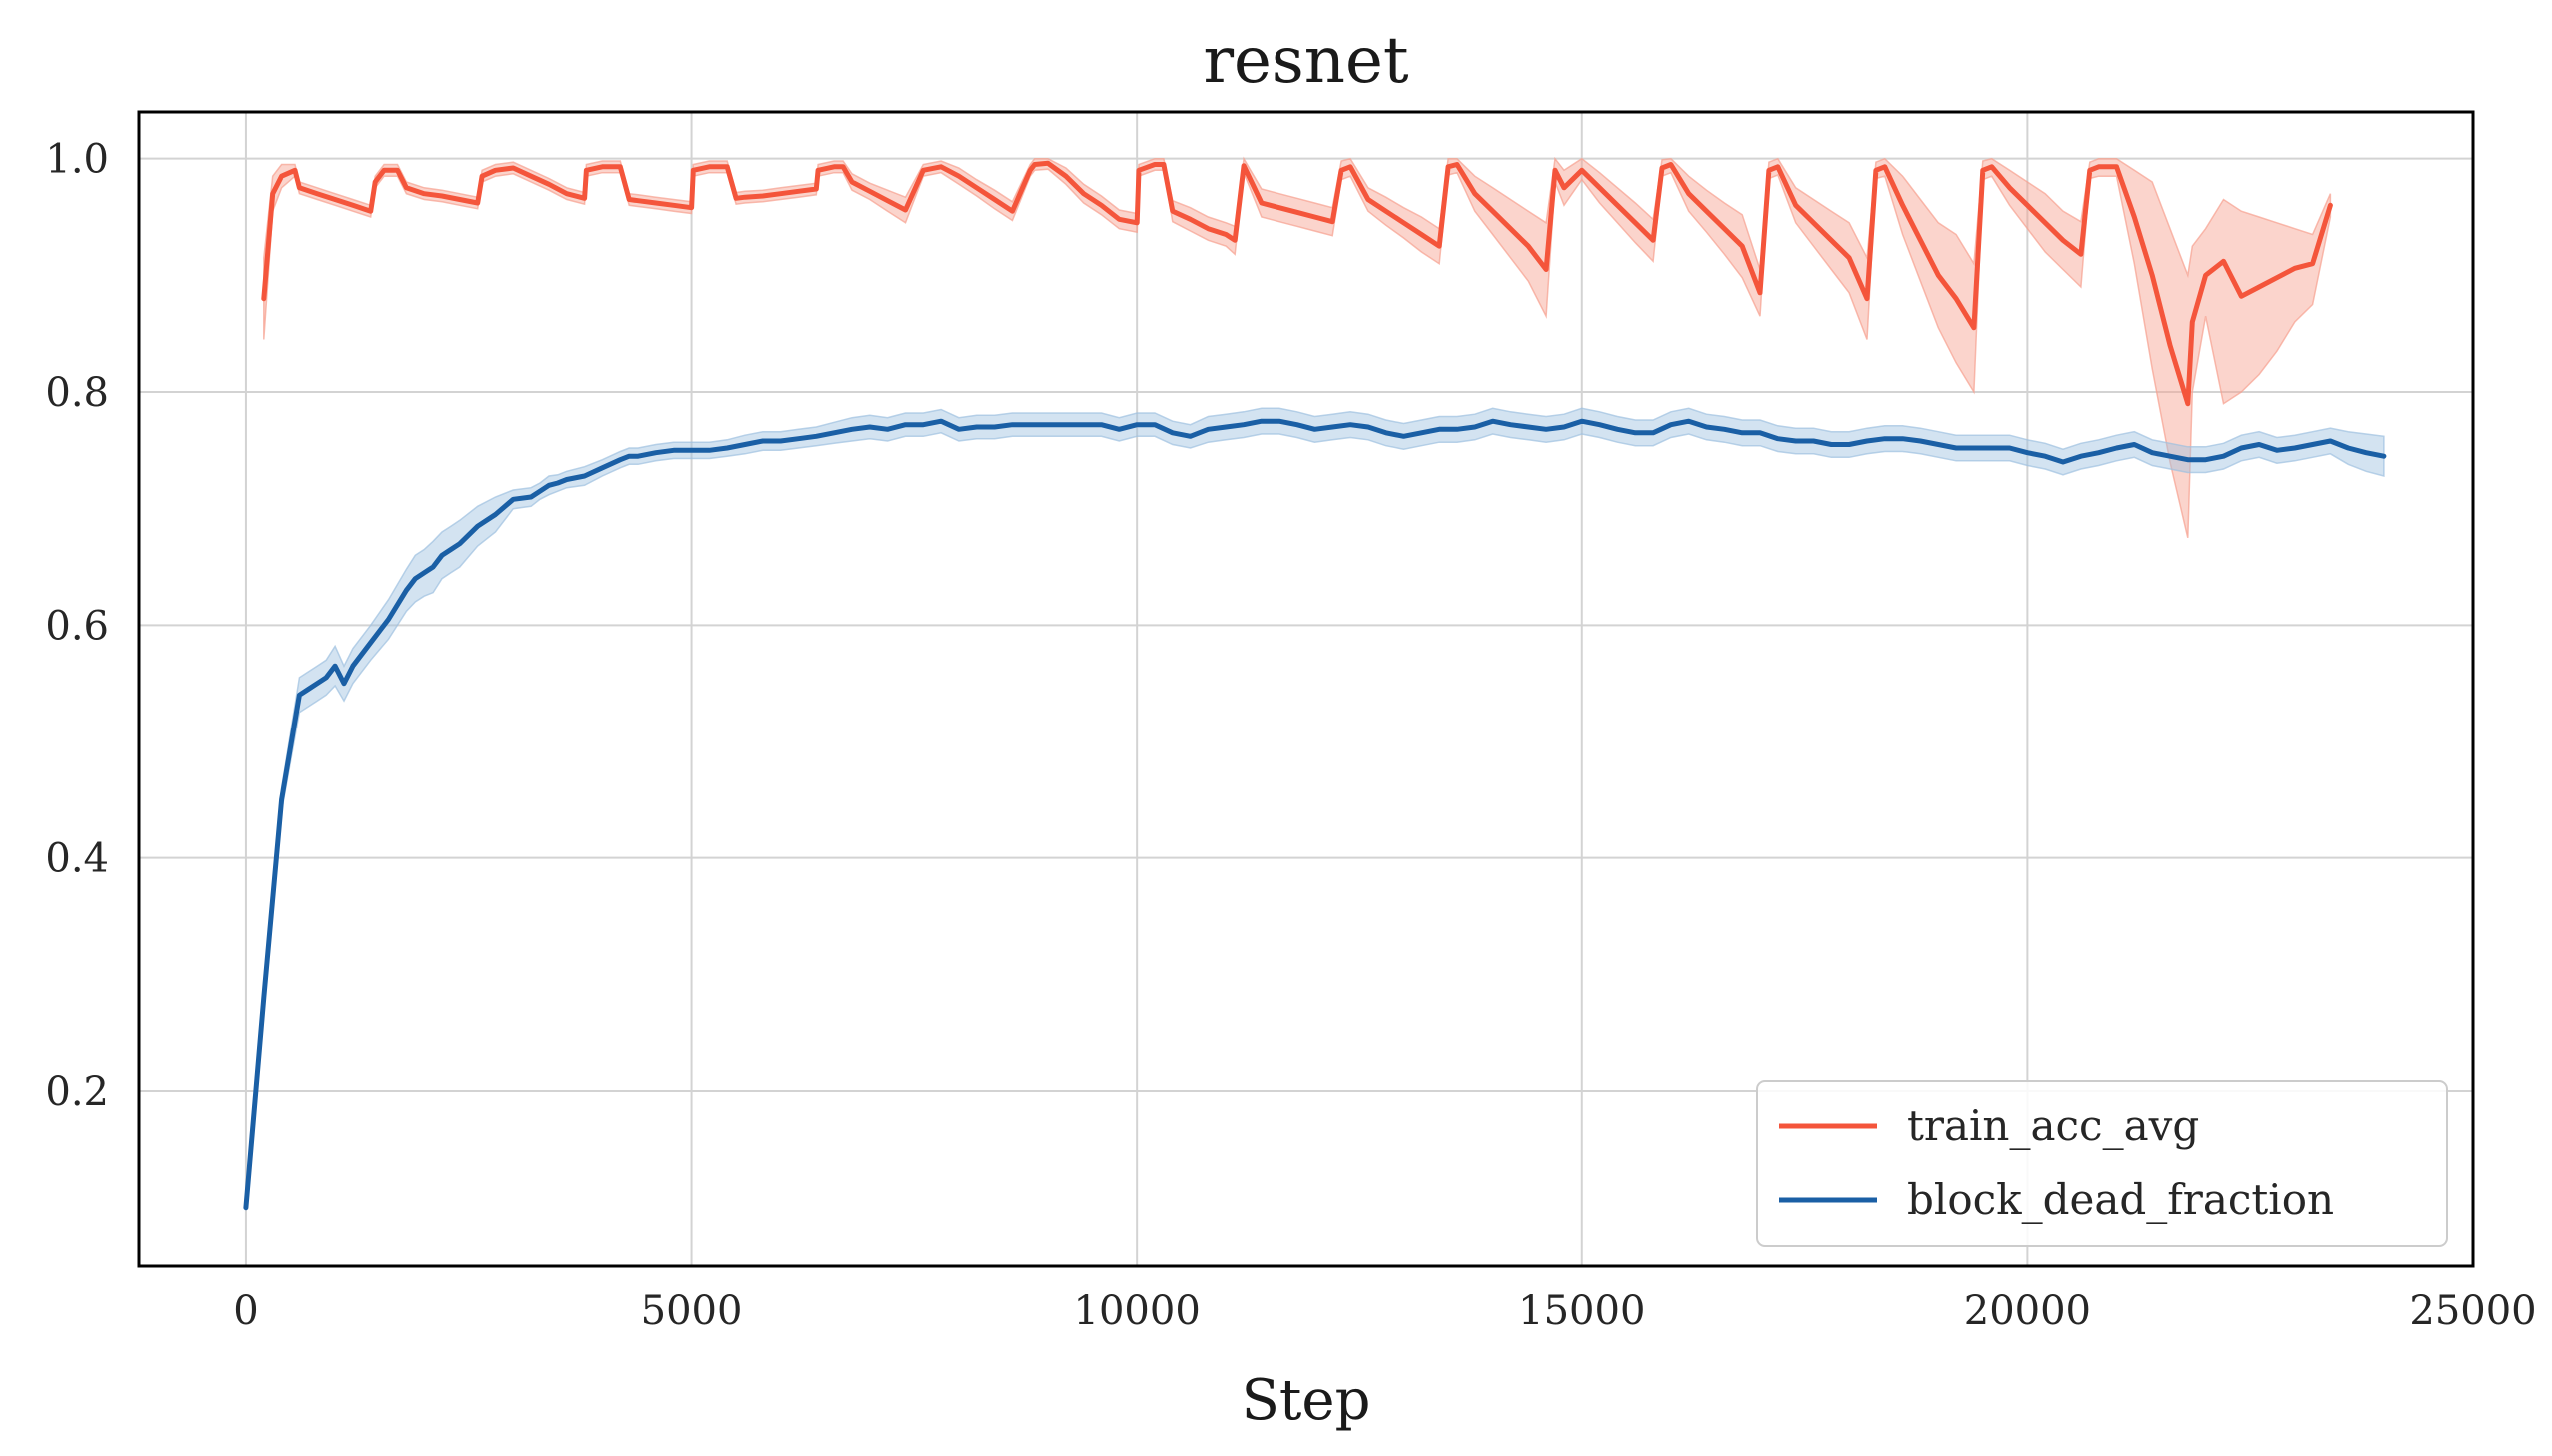 This screenshot has width=2552, height=1456. I want to click on y-tick-label: 0.4, so click(77, 859).